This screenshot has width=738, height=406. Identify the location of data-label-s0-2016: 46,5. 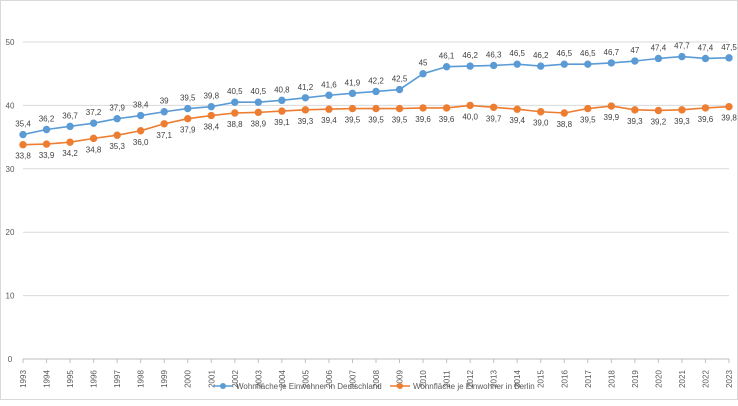
(564, 53).